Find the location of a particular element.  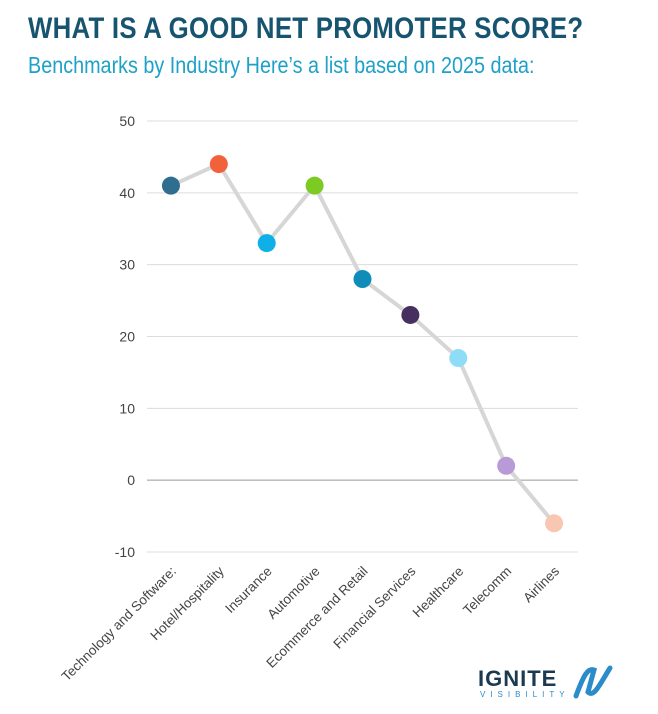

x-tick-label: Telecomm is located at coordinates (487, 591).